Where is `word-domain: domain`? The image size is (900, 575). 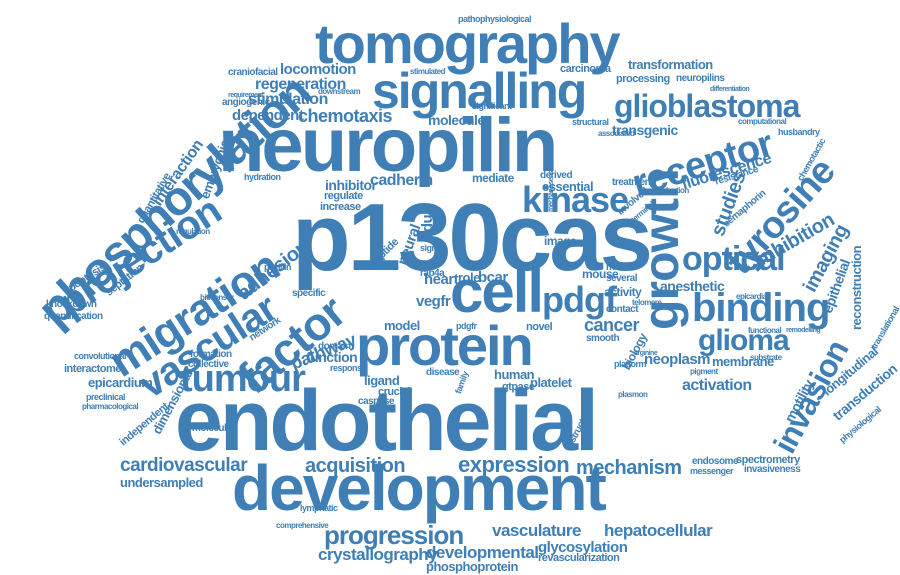
word-domain: domain is located at coordinates (334, 346).